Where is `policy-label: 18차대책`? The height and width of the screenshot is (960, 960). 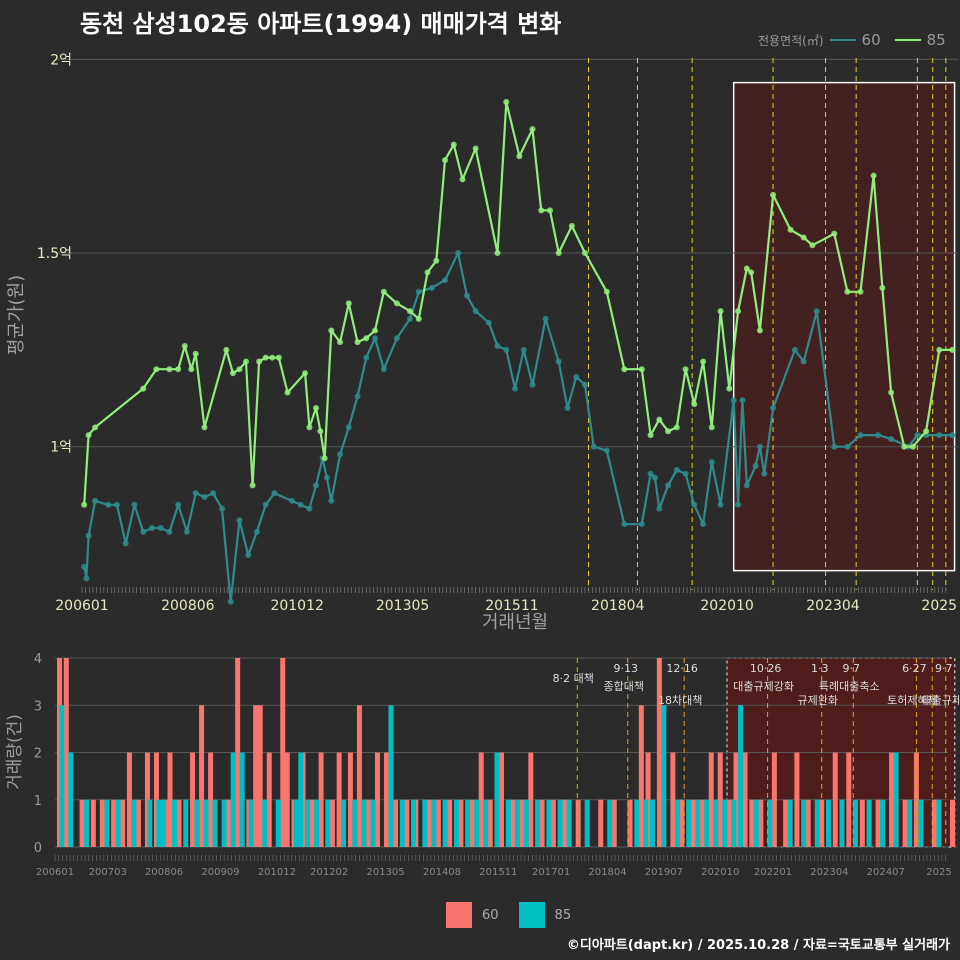 policy-label: 18차대책 is located at coordinates (680, 700).